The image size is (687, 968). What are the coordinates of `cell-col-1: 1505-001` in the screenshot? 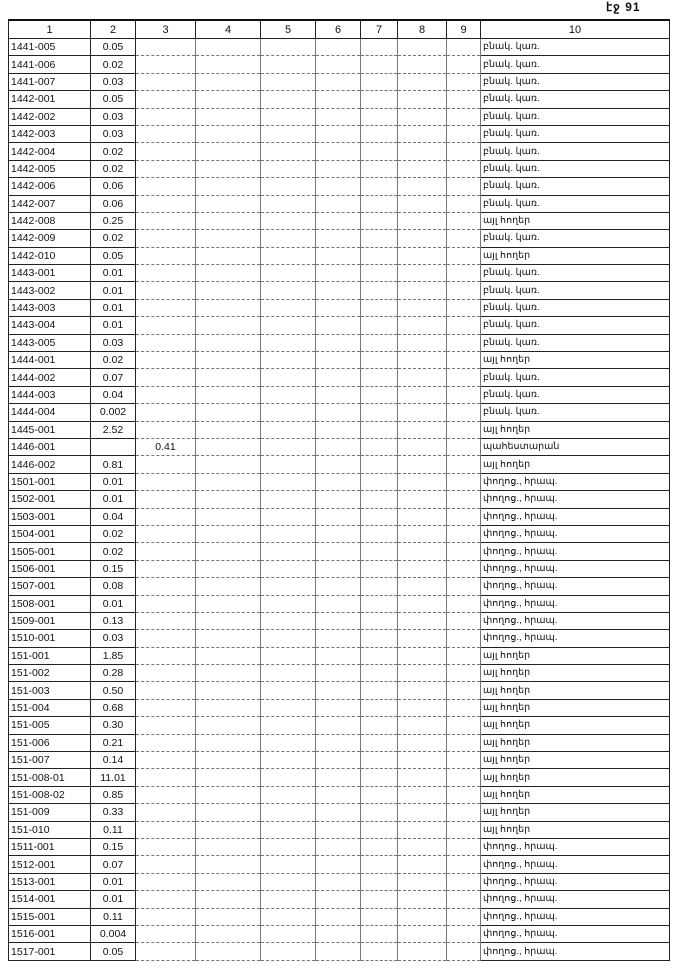 It's located at (49, 551).